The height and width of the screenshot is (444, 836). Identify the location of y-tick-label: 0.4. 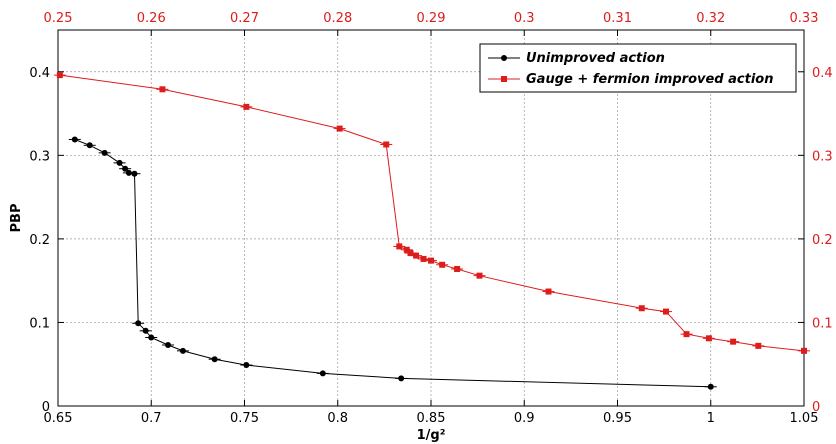
(39, 73).